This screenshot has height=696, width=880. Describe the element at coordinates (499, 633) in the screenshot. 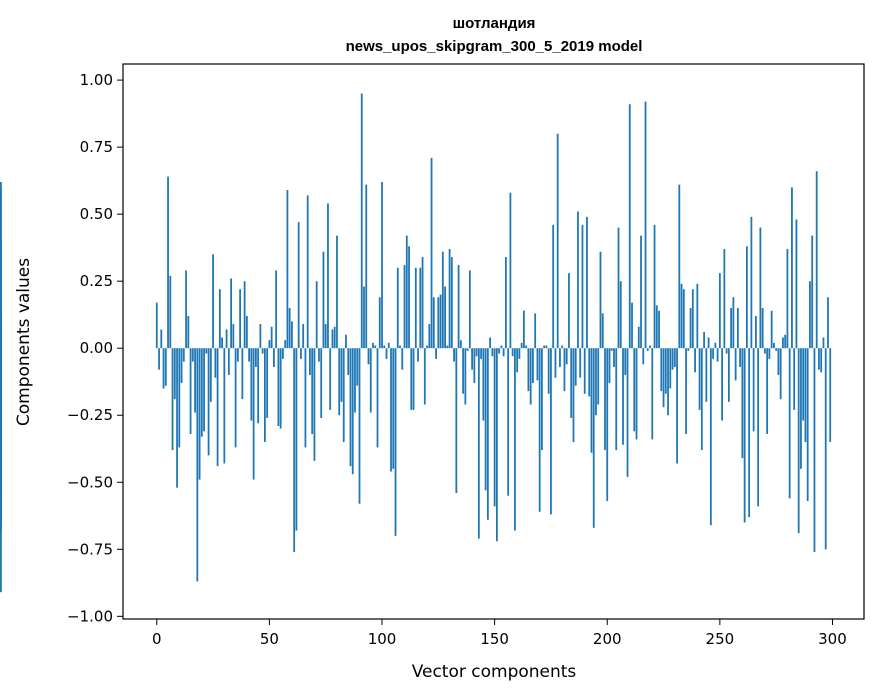

I see `x-axis-ticks: 0 50 100 150 200 250 300` at that location.